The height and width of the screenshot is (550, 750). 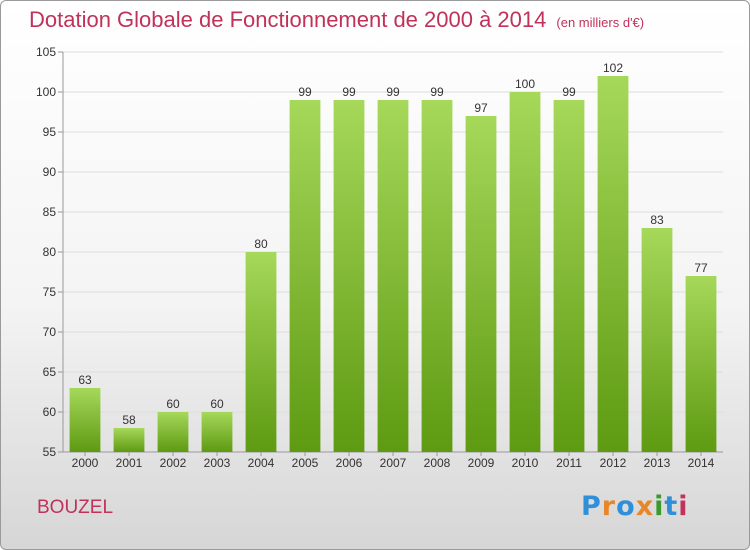 What do you see at coordinates (481, 108) in the screenshot?
I see `bar-value-label: 97` at bounding box center [481, 108].